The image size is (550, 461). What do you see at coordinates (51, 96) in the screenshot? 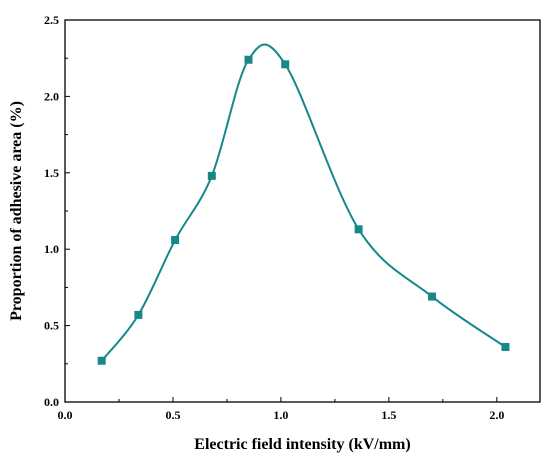
I see `y-tick-label: 2.0` at bounding box center [51, 96].